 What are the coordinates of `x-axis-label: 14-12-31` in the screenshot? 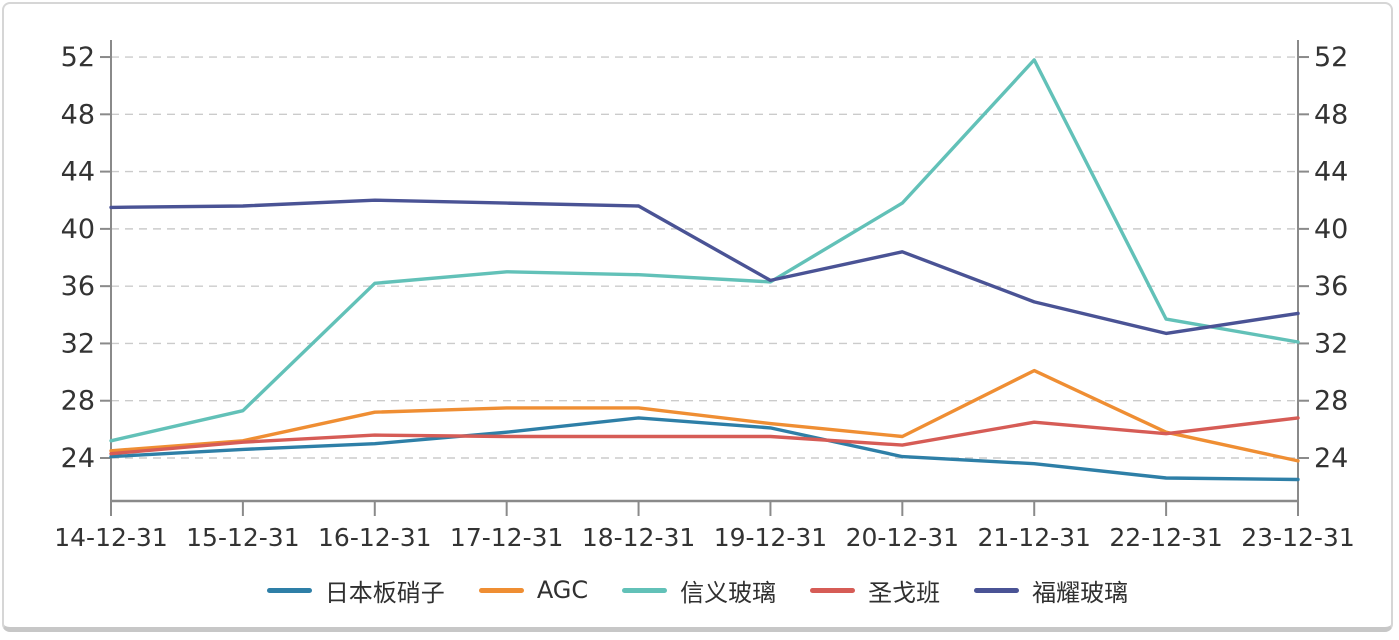 It's located at (110, 537).